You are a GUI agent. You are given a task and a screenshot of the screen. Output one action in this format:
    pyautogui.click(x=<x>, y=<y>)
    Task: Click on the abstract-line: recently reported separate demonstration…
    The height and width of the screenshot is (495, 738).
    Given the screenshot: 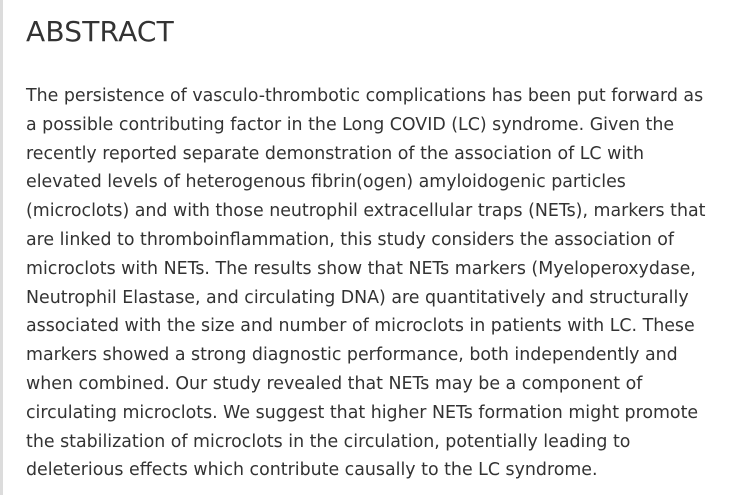 What is the action you would take?
    pyautogui.click(x=335, y=153)
    